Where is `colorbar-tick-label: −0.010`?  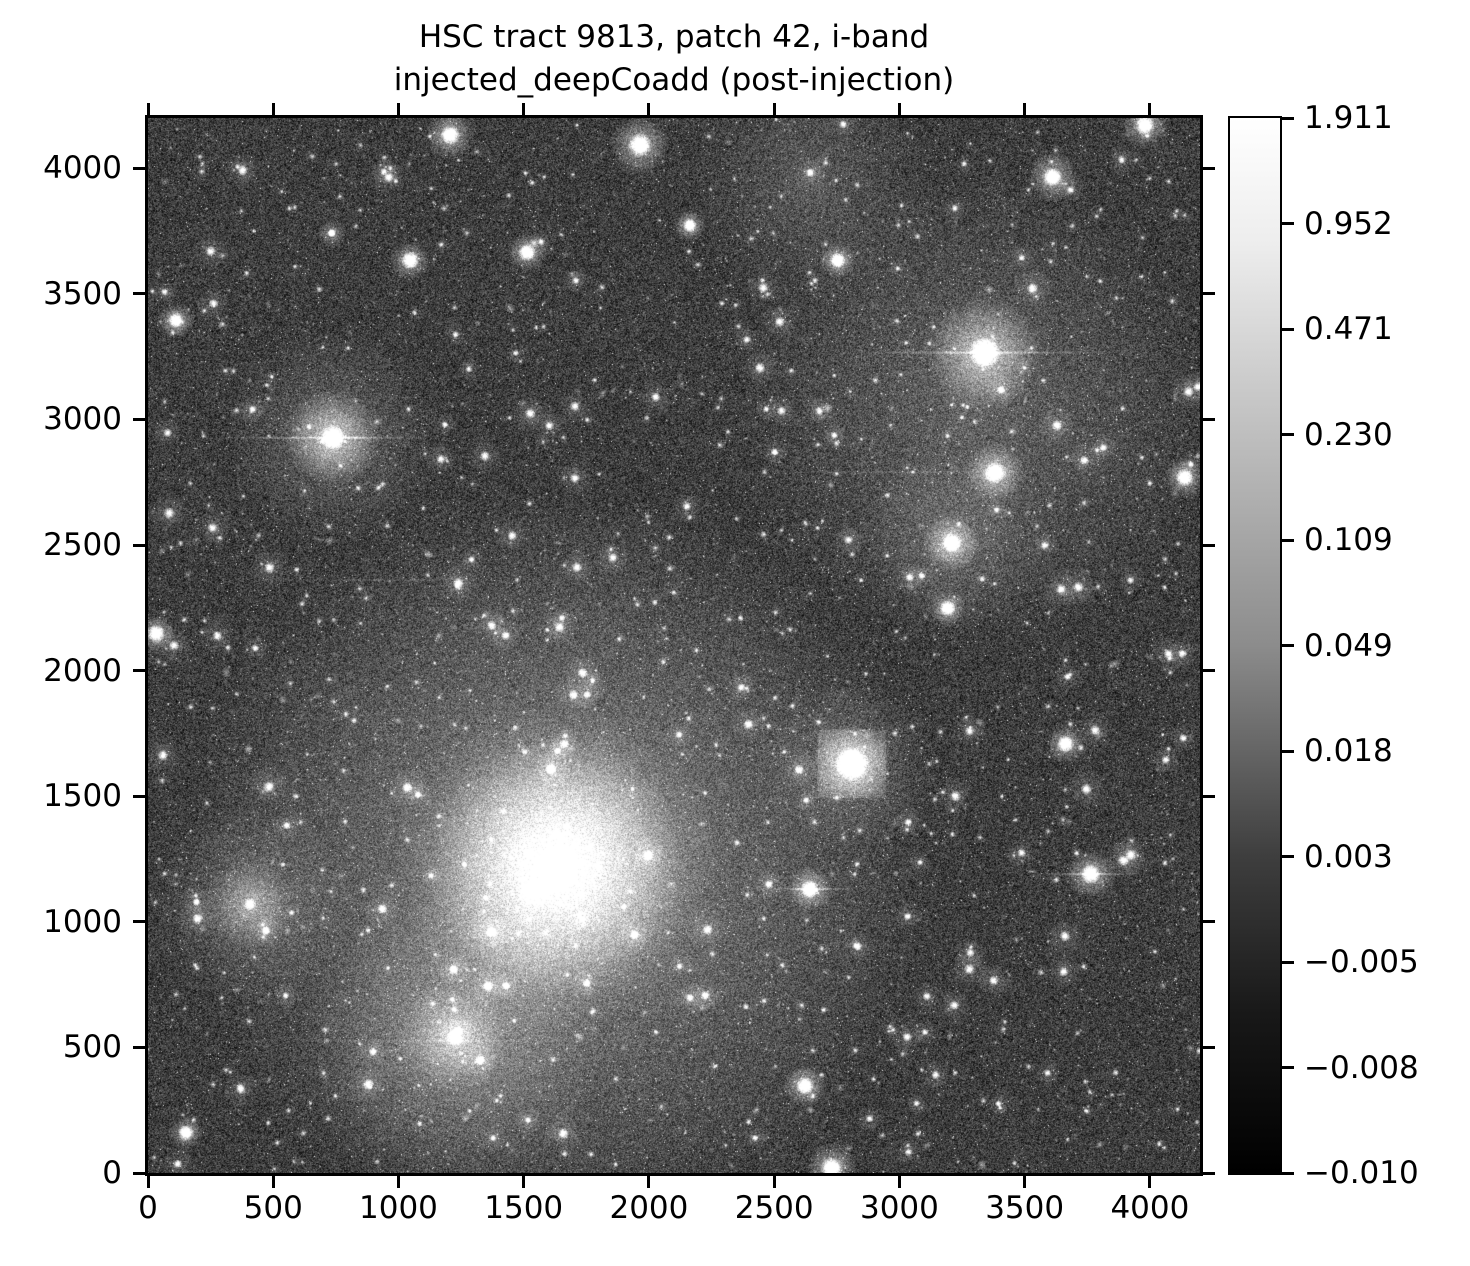 colorbar-tick-label: −0.010 is located at coordinates (1361, 1173).